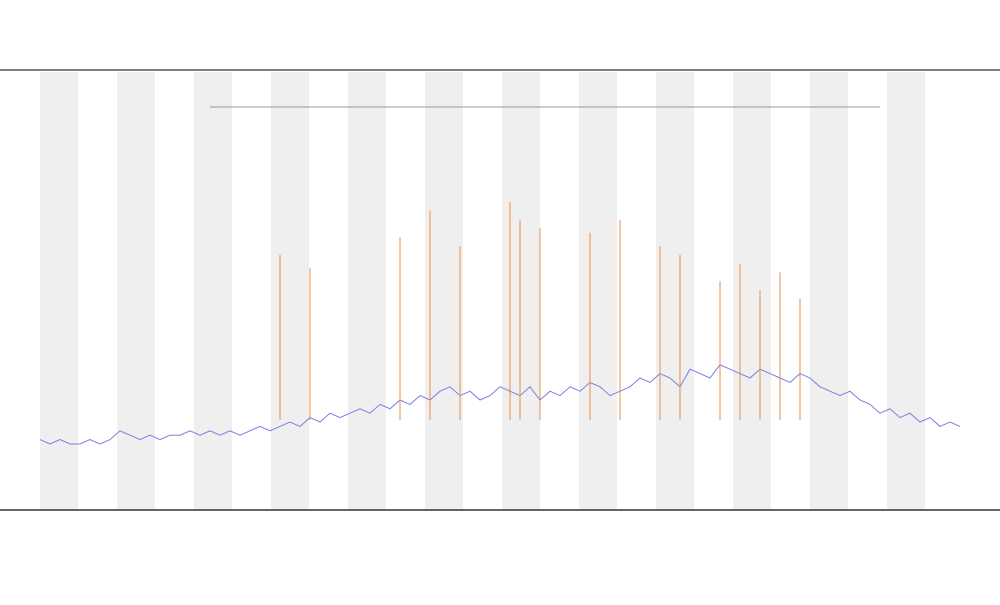 This screenshot has height=605, width=1000. What do you see at coordinates (500, 404) in the screenshot?
I see `data-line` at bounding box center [500, 404].